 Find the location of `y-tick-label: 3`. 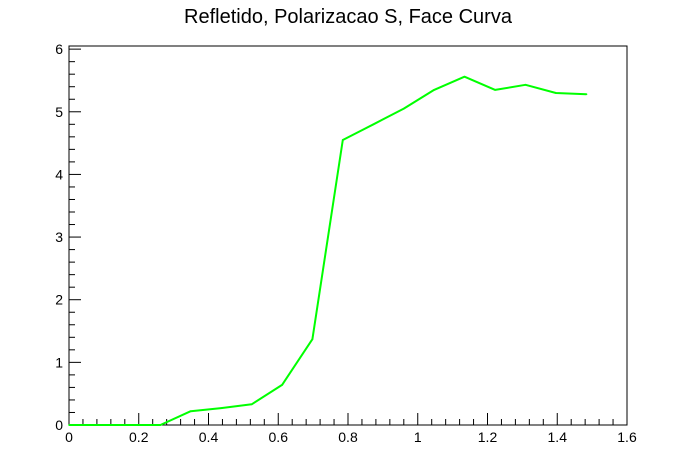

y-tick-label: 3 is located at coordinates (59, 237).